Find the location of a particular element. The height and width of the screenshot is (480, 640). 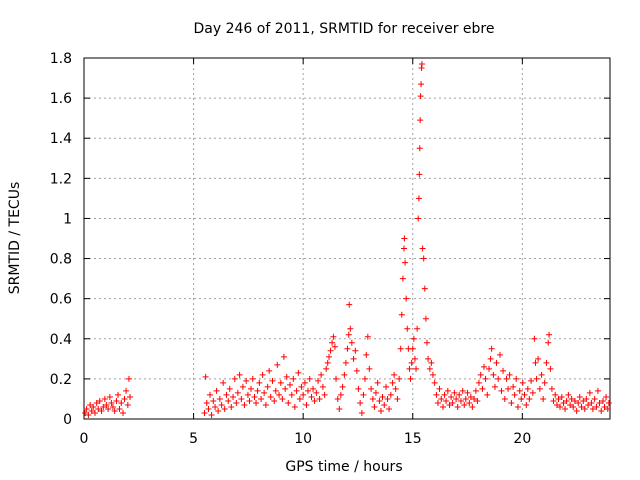

y-tick-label: 0.4 is located at coordinates (61, 340).